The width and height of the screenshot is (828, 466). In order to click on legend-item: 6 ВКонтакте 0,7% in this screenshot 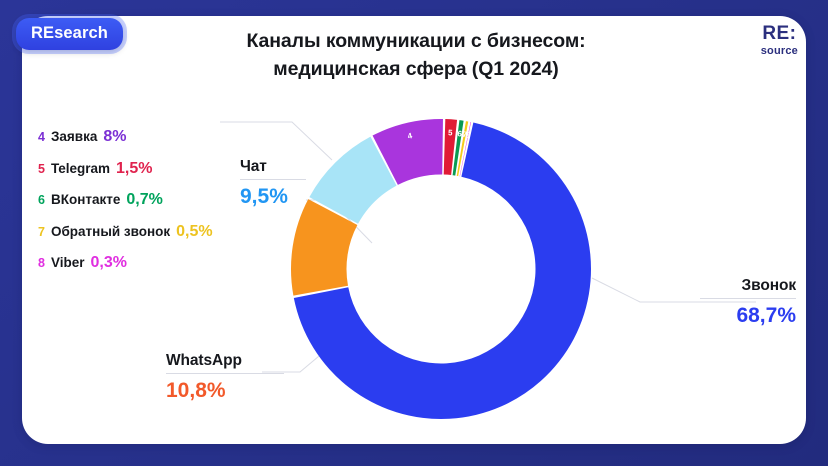, I will do `click(125, 207)`.